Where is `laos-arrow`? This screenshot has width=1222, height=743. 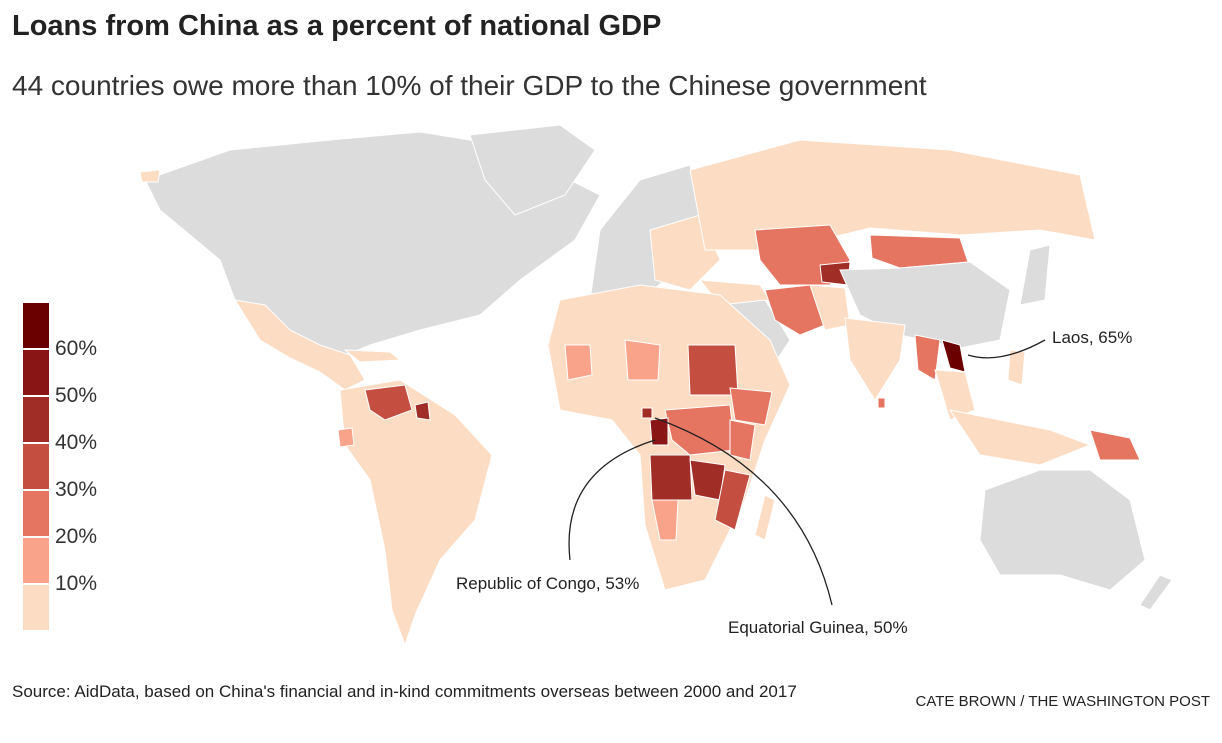
laos-arrow is located at coordinates (1006, 349).